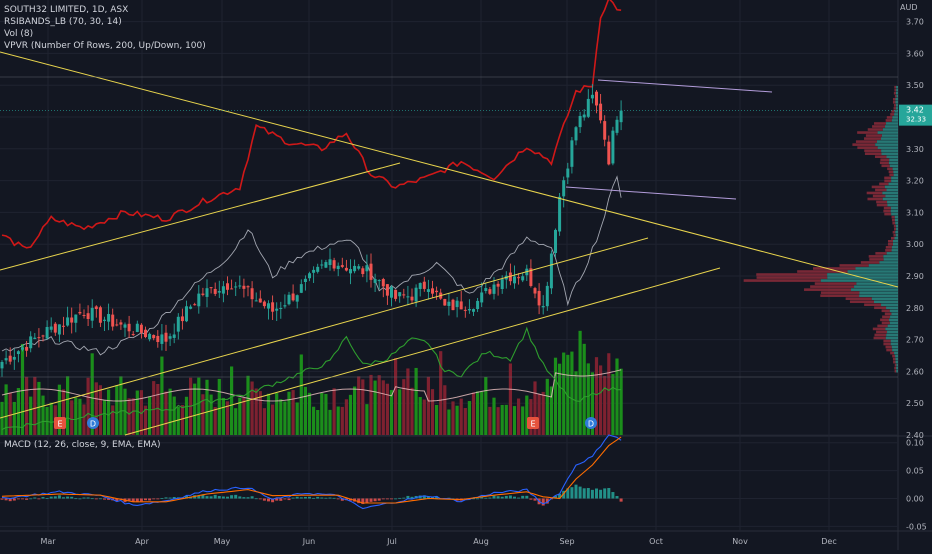 This screenshot has height=554, width=932. What do you see at coordinates (19, 34) in the screenshot?
I see `indicator-volume: Vol (8)` at bounding box center [19, 34].